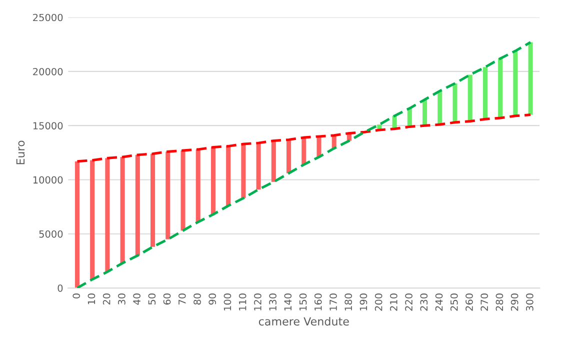 This screenshot has height=347, width=568. Describe the element at coordinates (439, 302) in the screenshot. I see `x-tick-label: 240` at that location.